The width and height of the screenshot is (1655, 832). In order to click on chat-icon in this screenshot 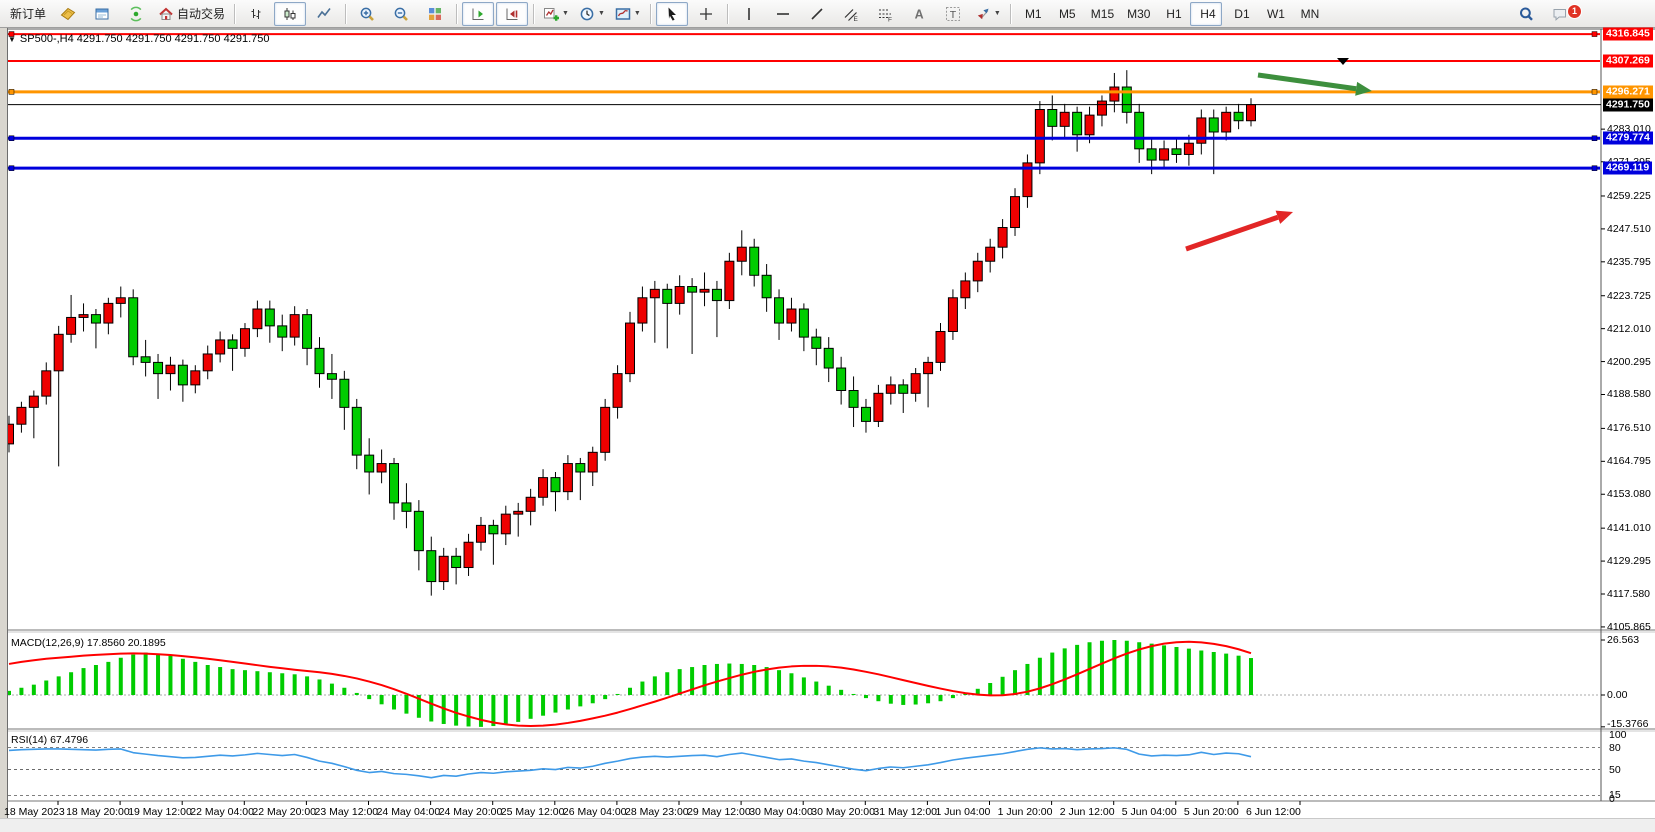, I will do `click(1559, 15)`.